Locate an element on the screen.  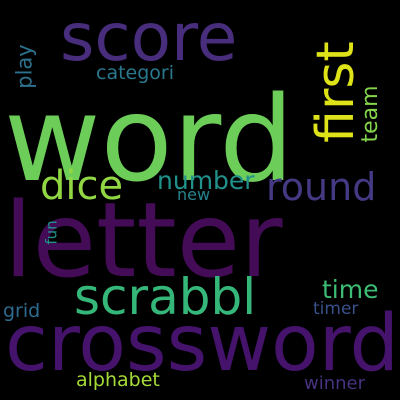
cloud-word-team: team is located at coordinates (370, 114).